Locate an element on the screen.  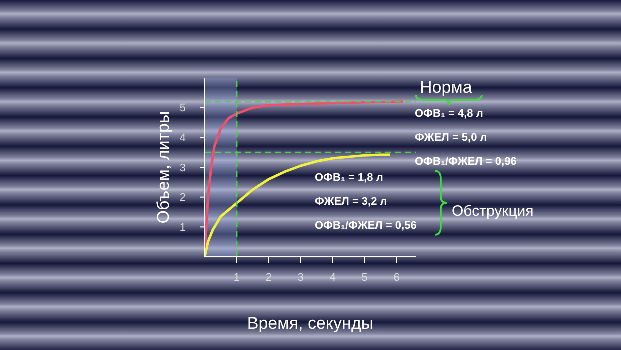
y-tick-label: 5 is located at coordinates (183, 108).